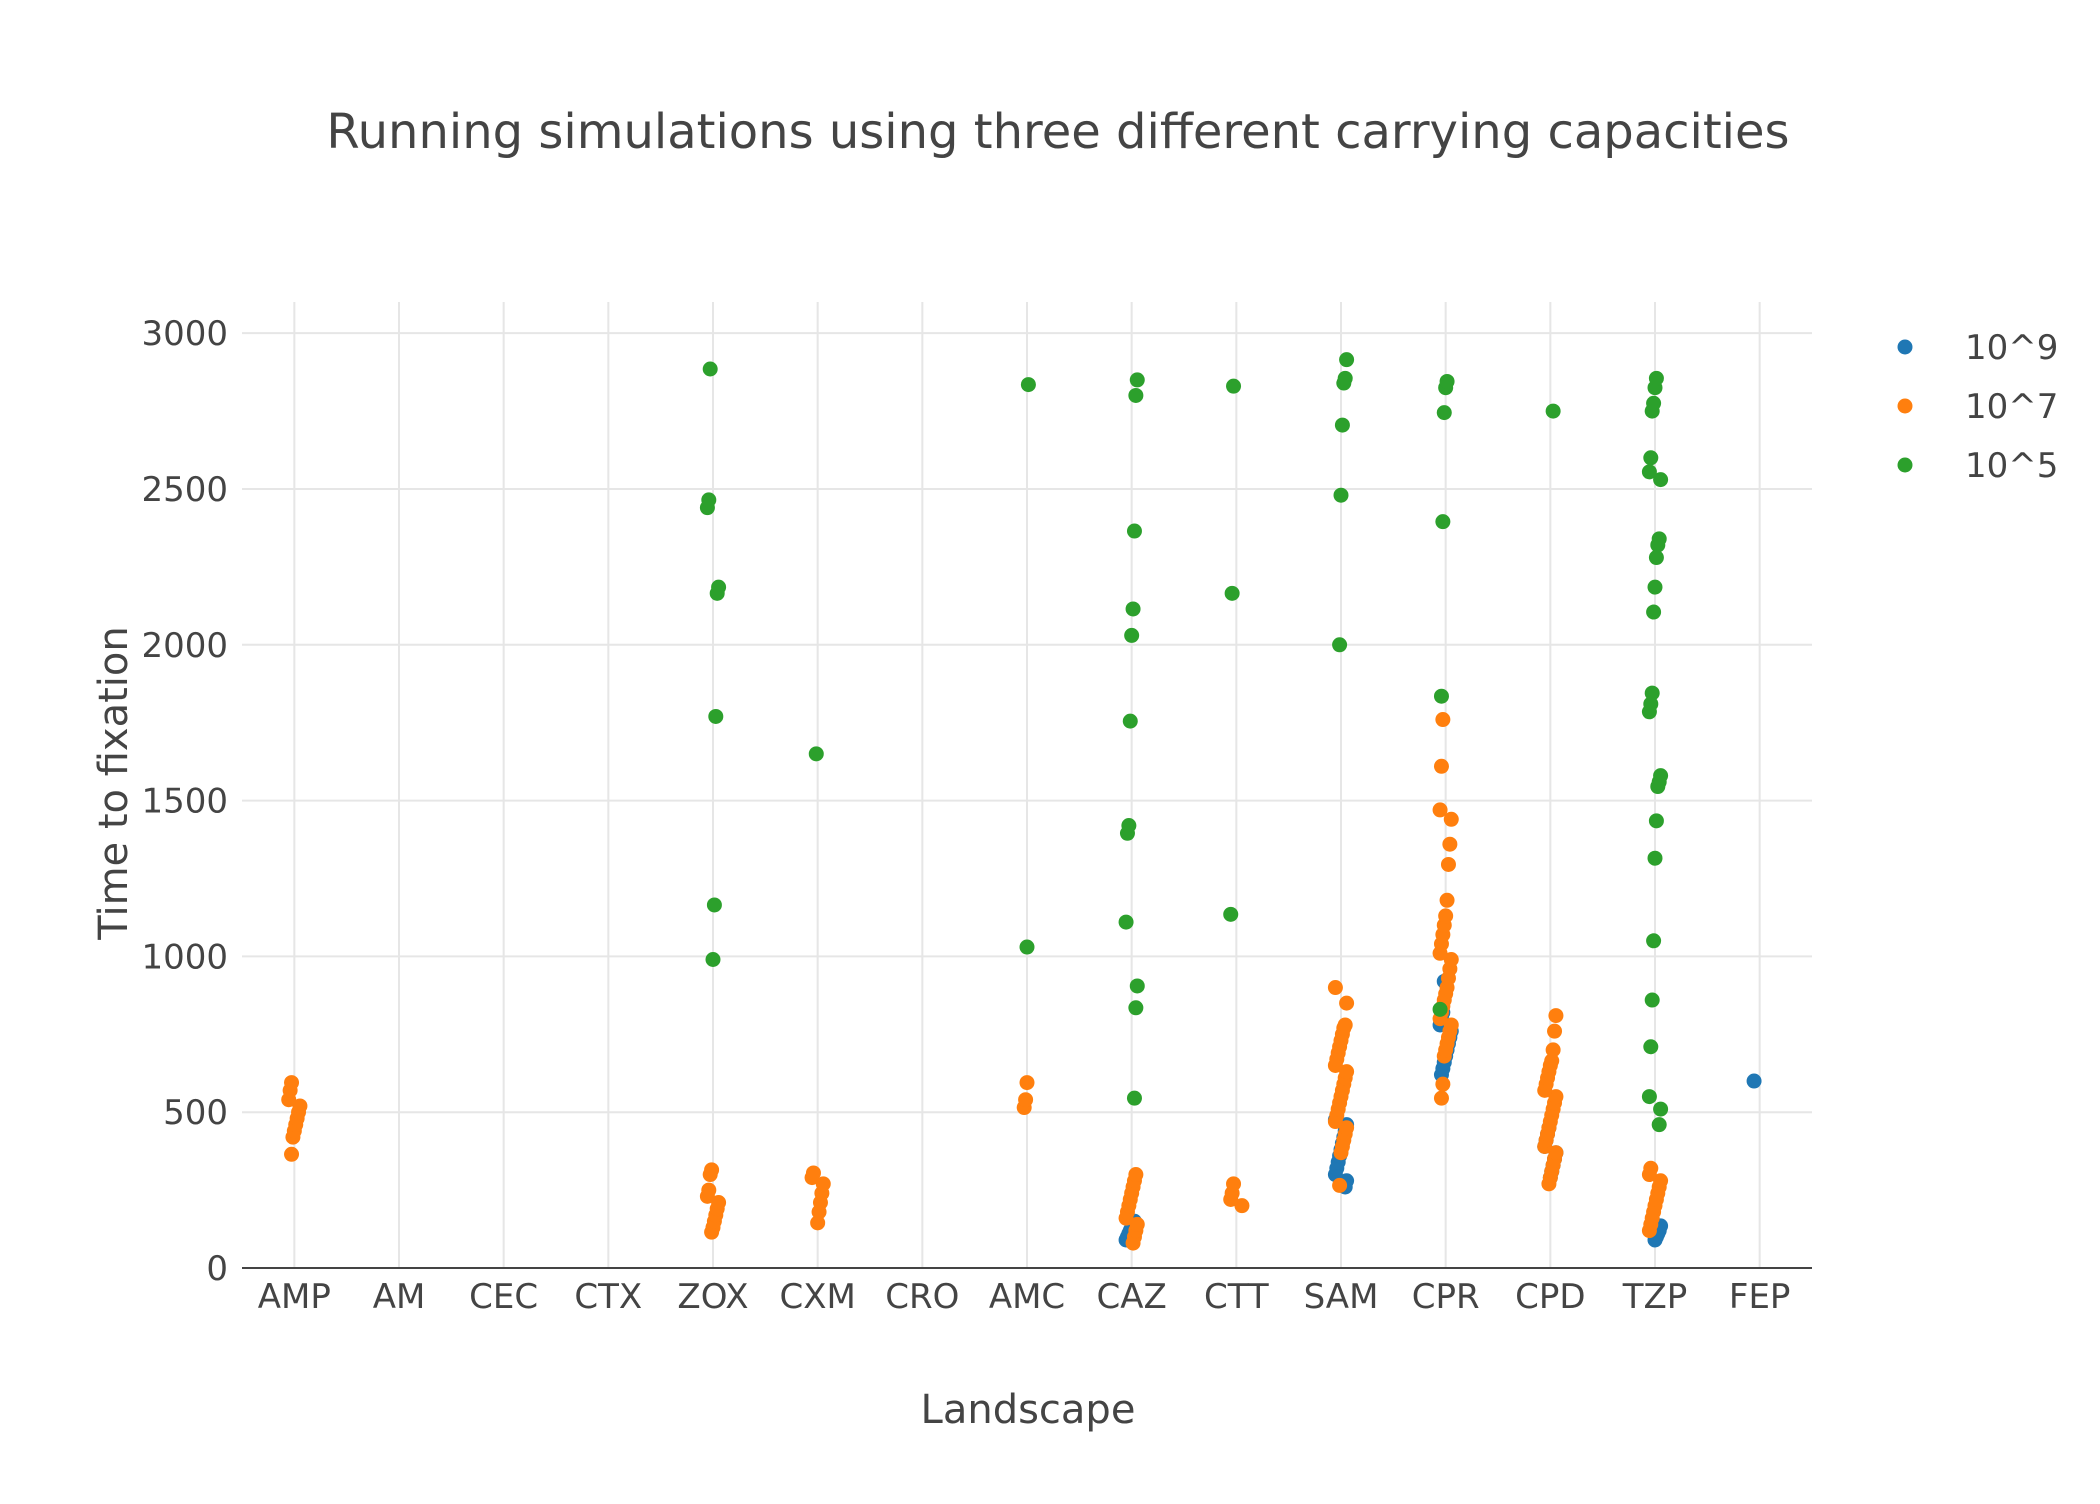 Image resolution: width=2100 pixels, height=1504 pixels. I want to click on x-tick-label: FEP, so click(1760, 1297).